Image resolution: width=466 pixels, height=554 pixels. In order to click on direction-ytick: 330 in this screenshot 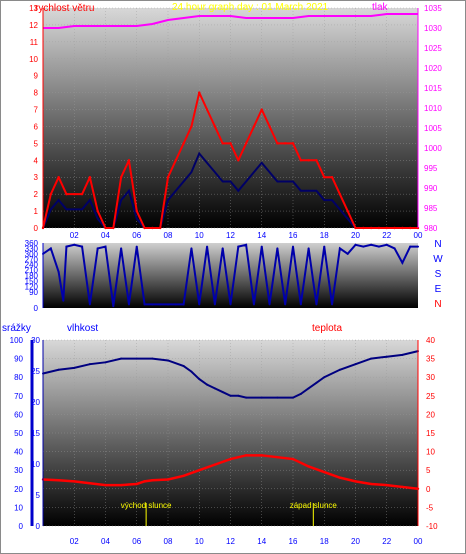, I will do `click(32, 248)`.